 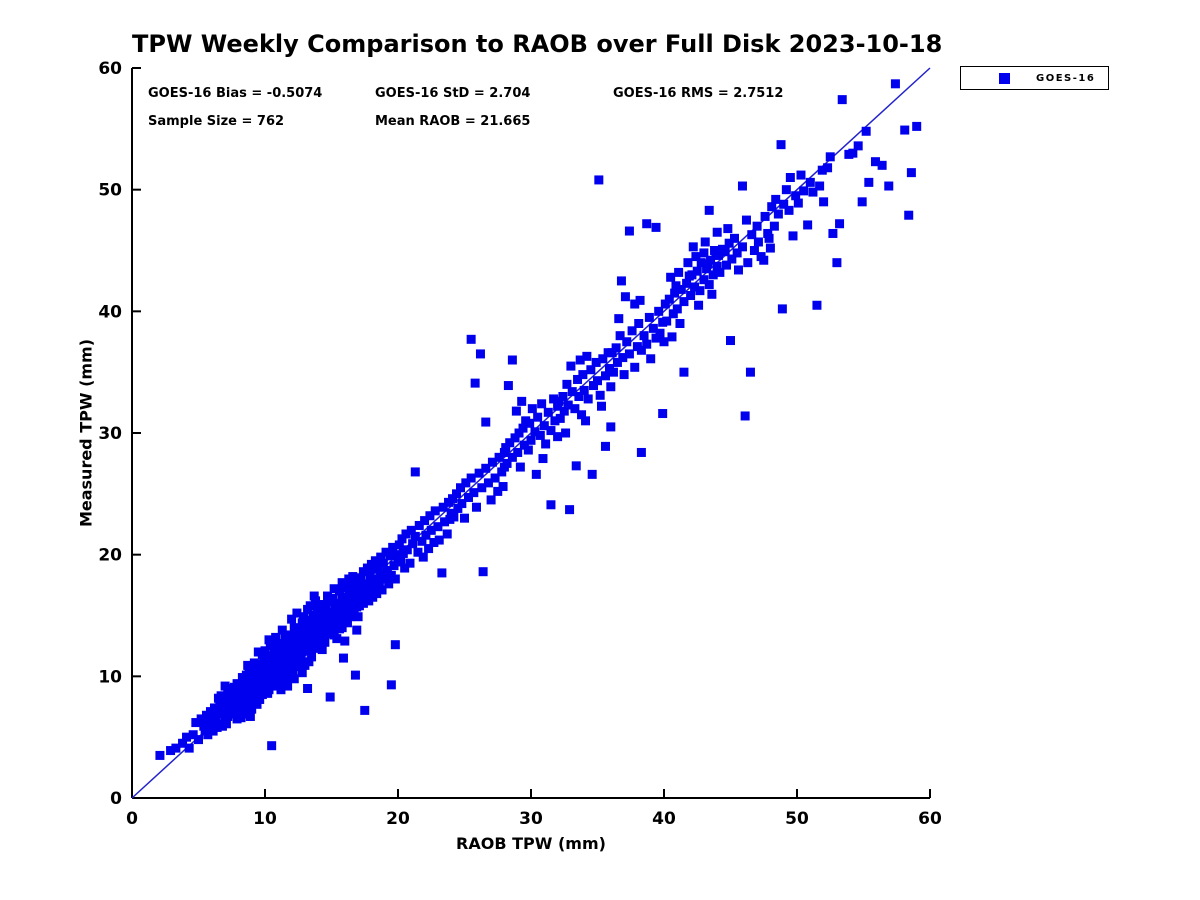 What do you see at coordinates (797, 819) in the screenshot?
I see `x-tick-label: 50` at bounding box center [797, 819].